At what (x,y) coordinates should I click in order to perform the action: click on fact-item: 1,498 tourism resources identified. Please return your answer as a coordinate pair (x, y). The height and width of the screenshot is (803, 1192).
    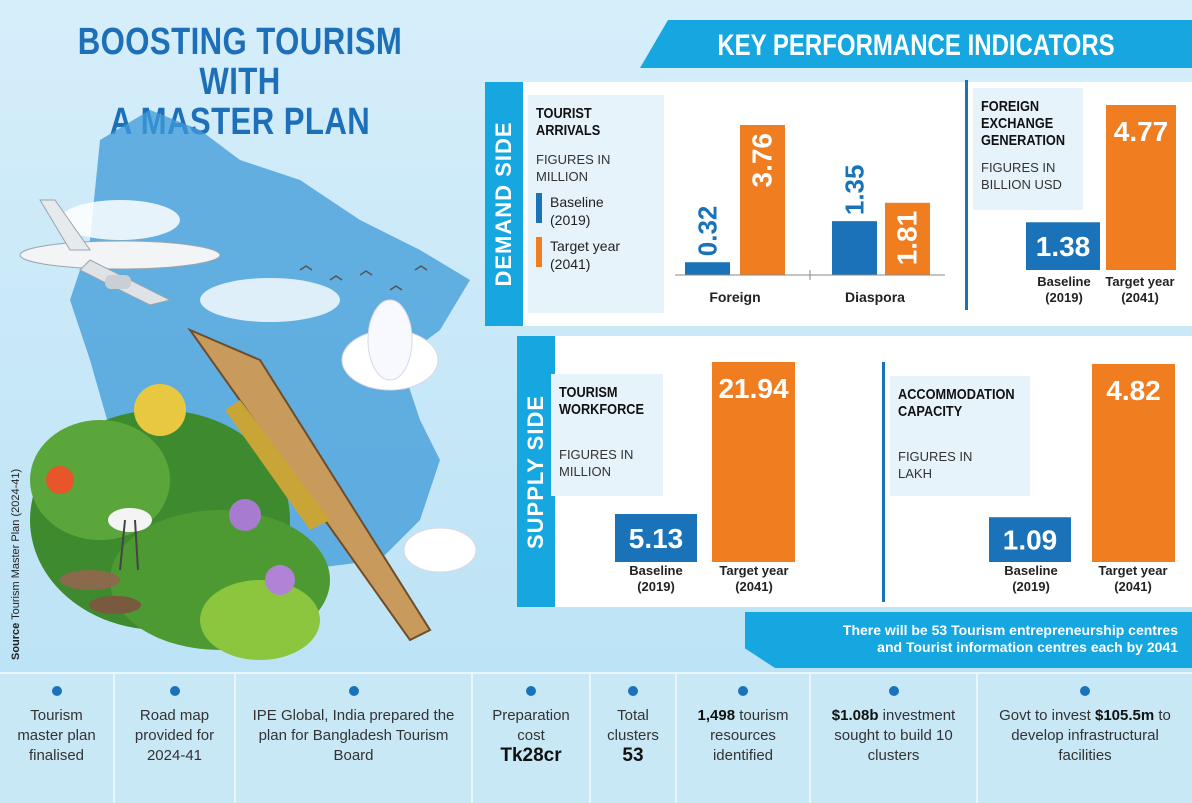
    Looking at the image, I should click on (744, 738).